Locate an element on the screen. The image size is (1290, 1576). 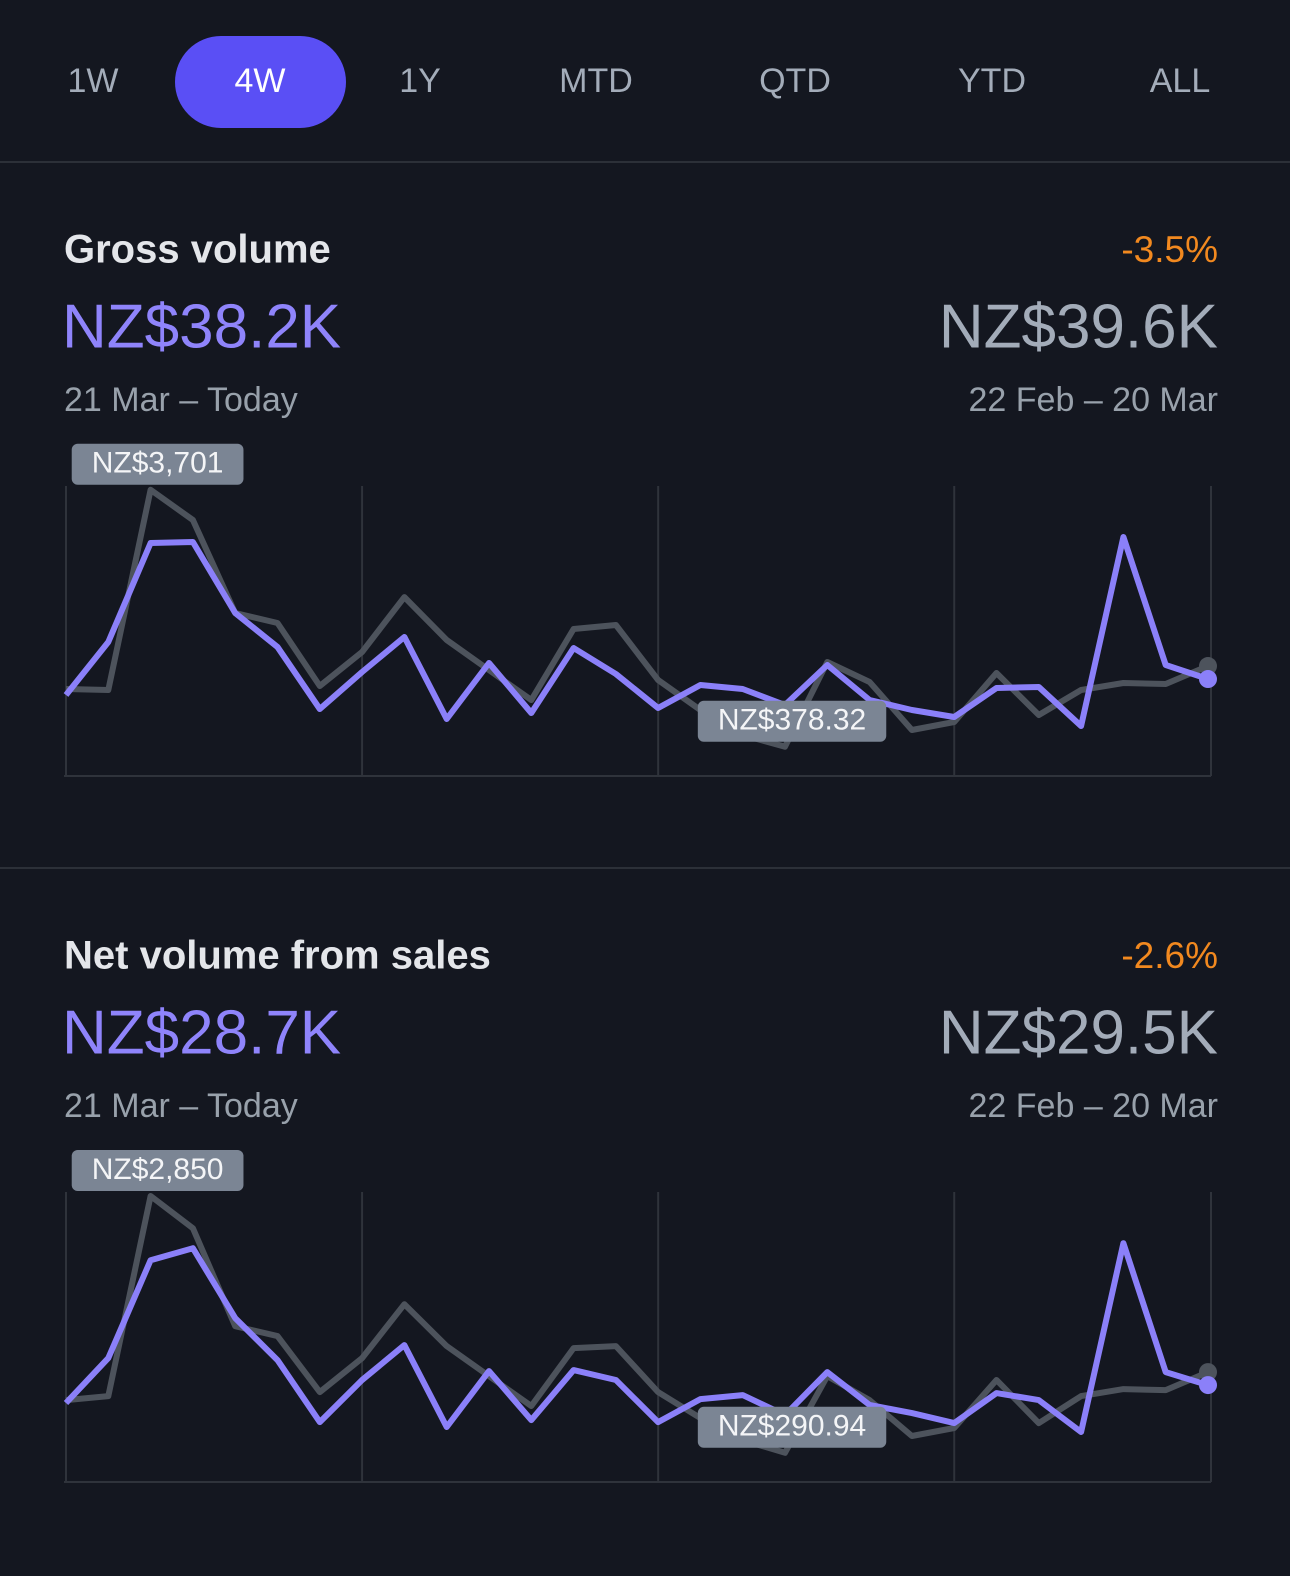
card-title: Net volume from sales is located at coordinates (277, 956).